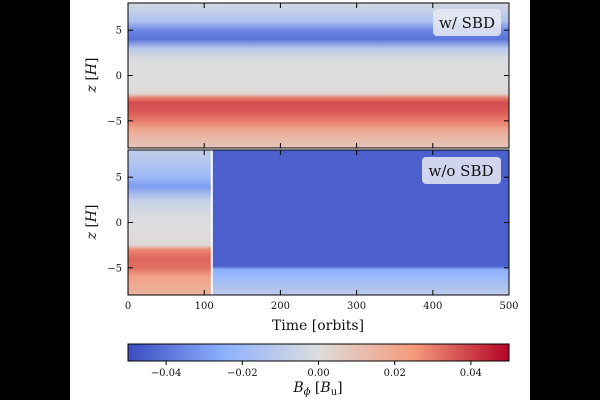 This screenshot has height=400, width=600. What do you see at coordinates (92, 76) in the screenshot?
I see `y-axis-label-top: z [H]` at bounding box center [92, 76].